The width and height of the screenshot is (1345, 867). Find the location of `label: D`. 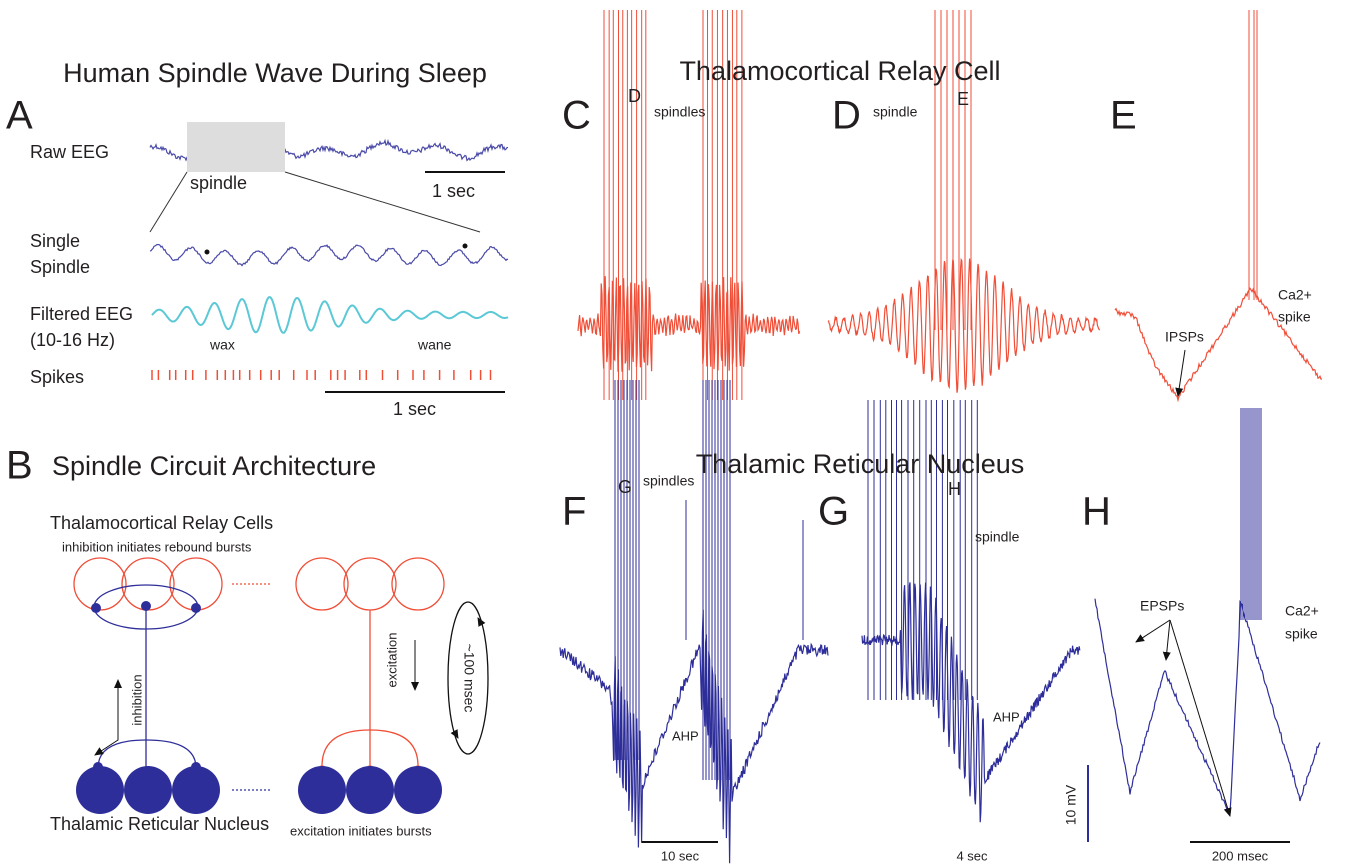

label: D is located at coordinates (634, 96).